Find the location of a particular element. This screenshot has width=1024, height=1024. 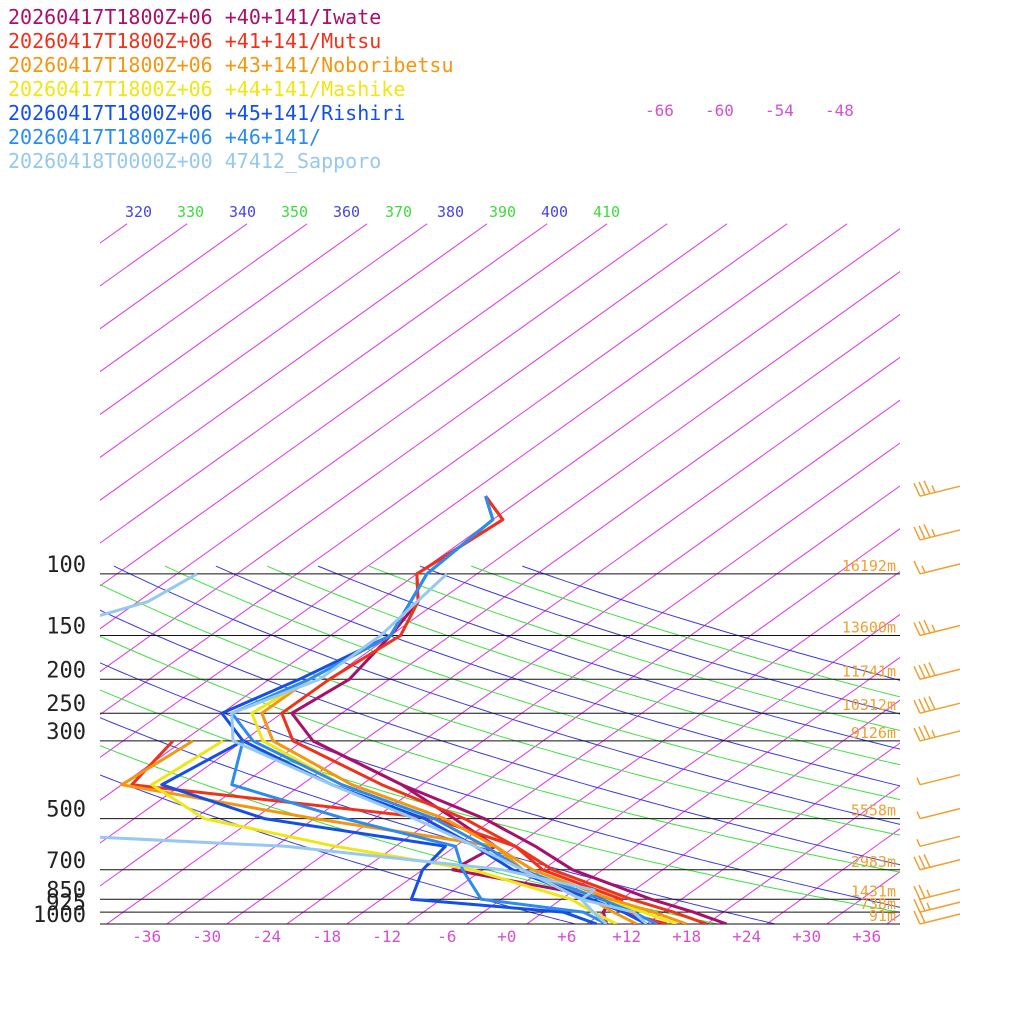

theta-tick-label: 340 is located at coordinates (242, 212).